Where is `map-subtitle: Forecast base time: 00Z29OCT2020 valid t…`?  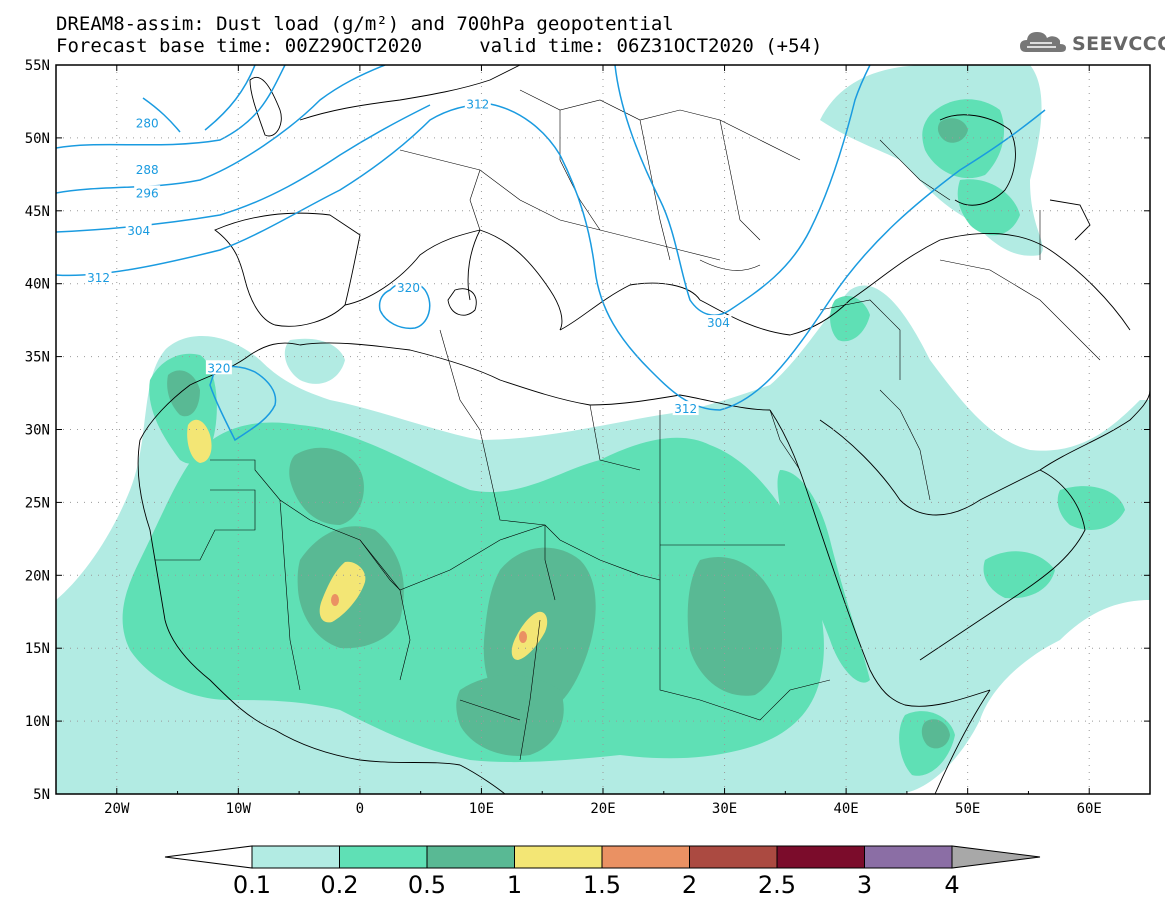
map-subtitle: Forecast base time: 00Z29OCT2020 valid t… is located at coordinates (439, 46).